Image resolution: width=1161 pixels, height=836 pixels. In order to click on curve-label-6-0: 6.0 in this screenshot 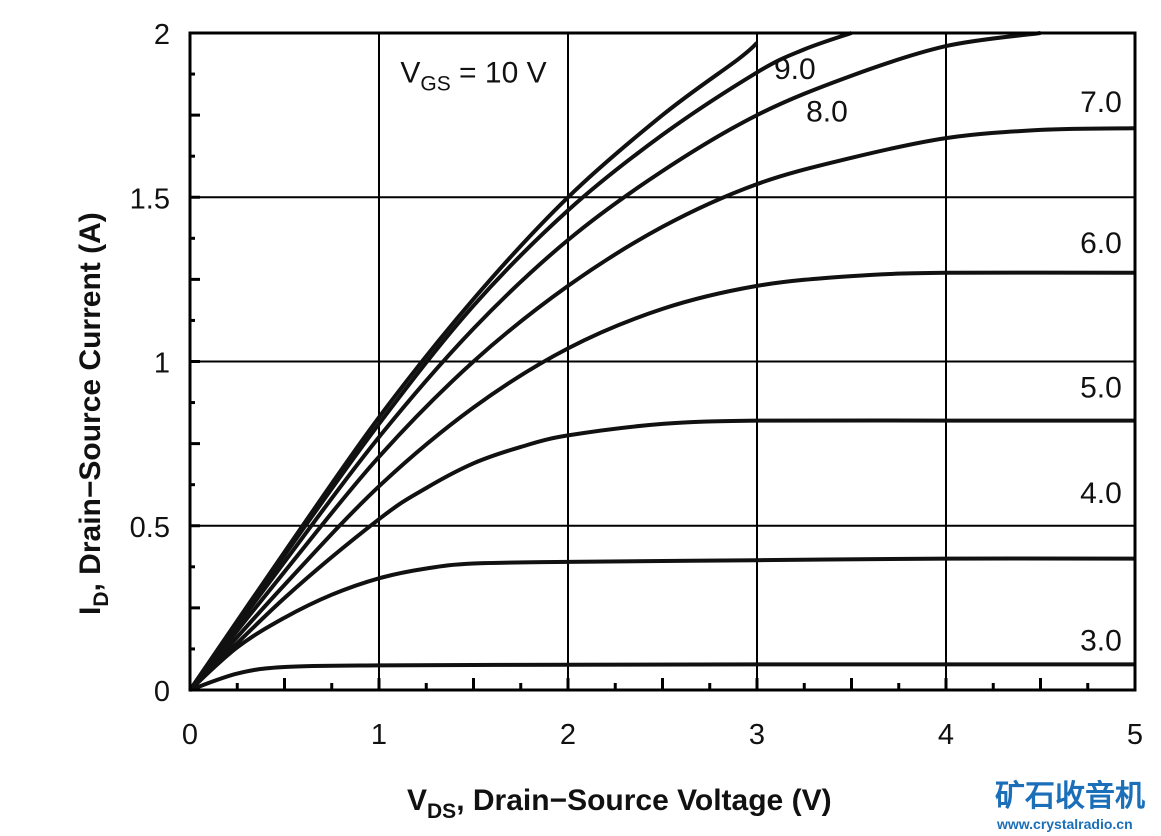, I will do `click(1101, 243)`.